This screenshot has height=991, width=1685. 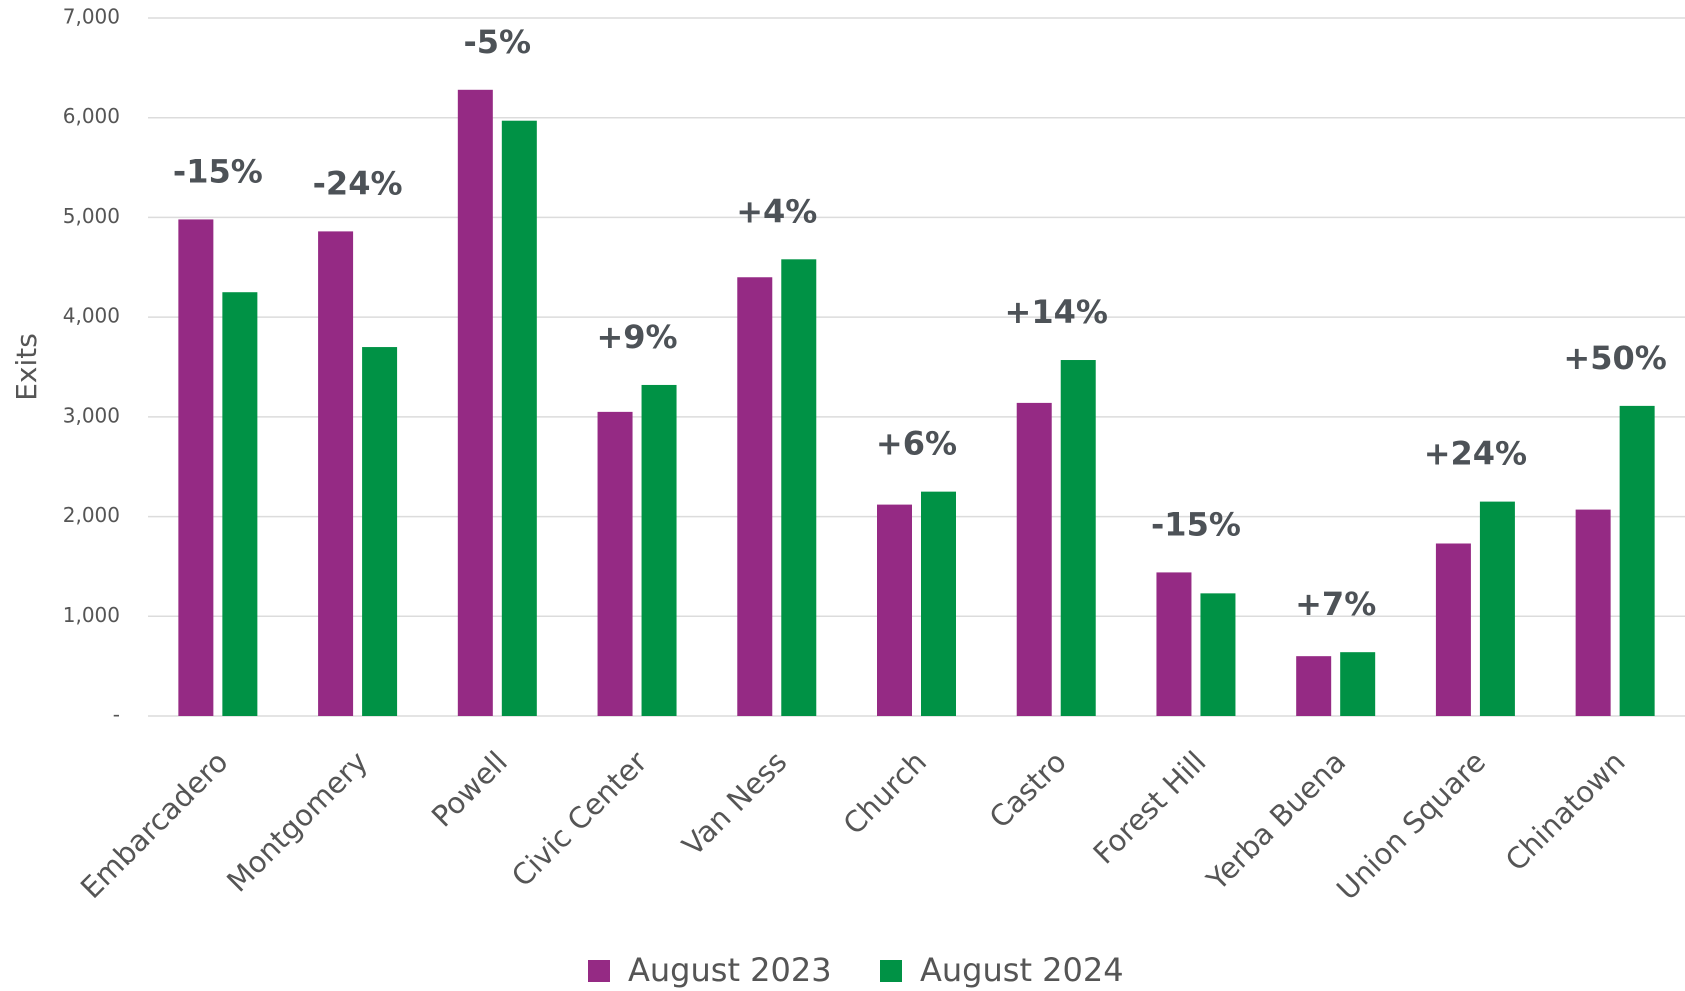 What do you see at coordinates (91, 116) in the screenshot?
I see `y-tick-label: 6,000` at bounding box center [91, 116].